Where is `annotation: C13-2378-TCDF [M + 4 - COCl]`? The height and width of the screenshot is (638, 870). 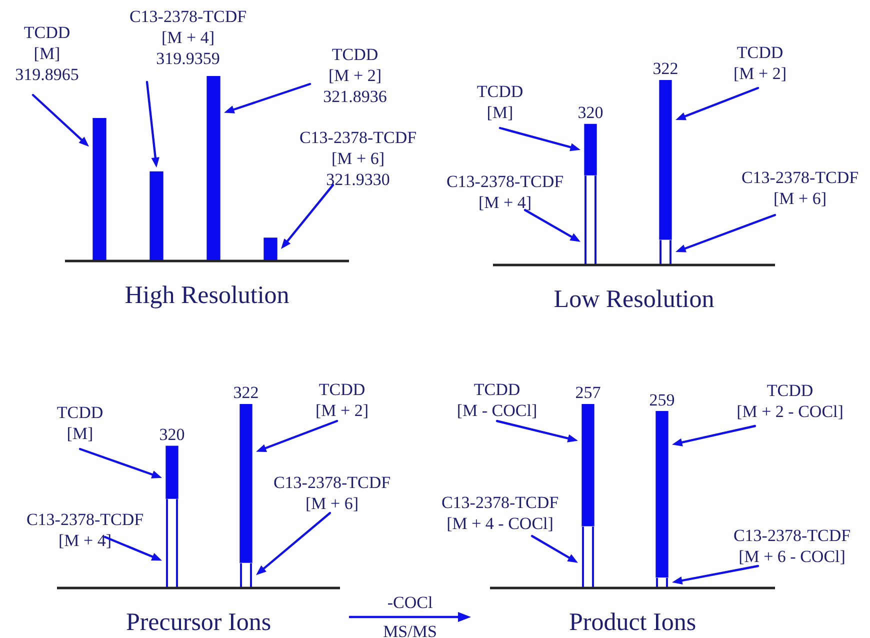
annotation: C13-2378-TCDF [M + 4 - COCl] is located at coordinates (500, 513).